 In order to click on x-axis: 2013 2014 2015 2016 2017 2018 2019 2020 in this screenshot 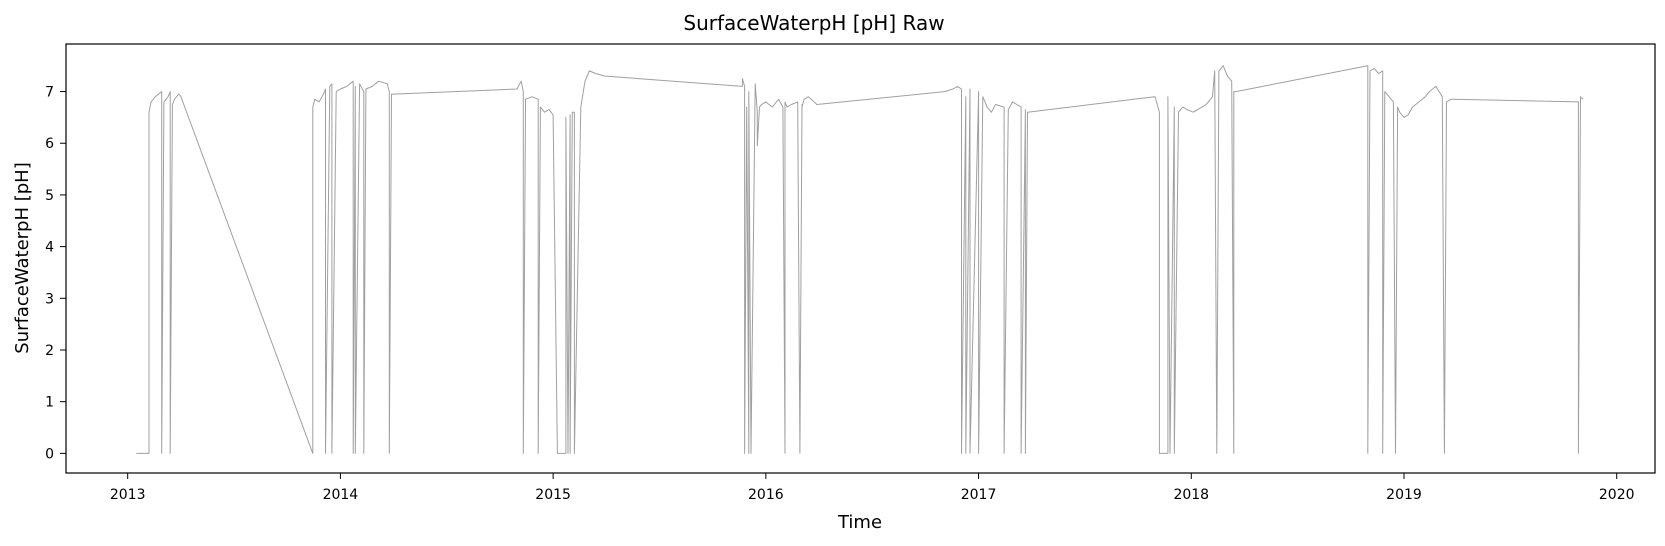, I will do `click(872, 488)`.